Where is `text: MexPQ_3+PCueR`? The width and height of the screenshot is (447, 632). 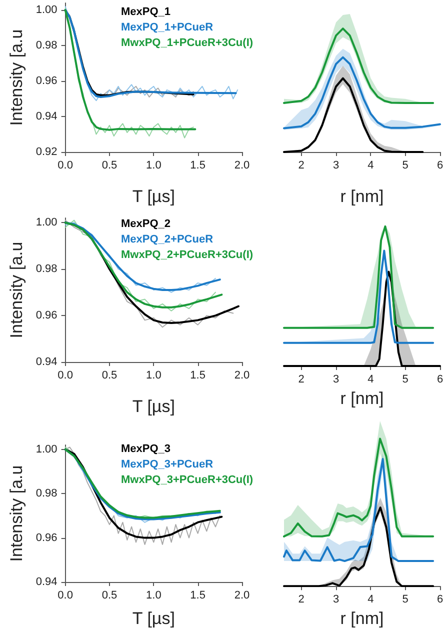 text: MexPQ_3+PCueR is located at coordinates (167, 464).